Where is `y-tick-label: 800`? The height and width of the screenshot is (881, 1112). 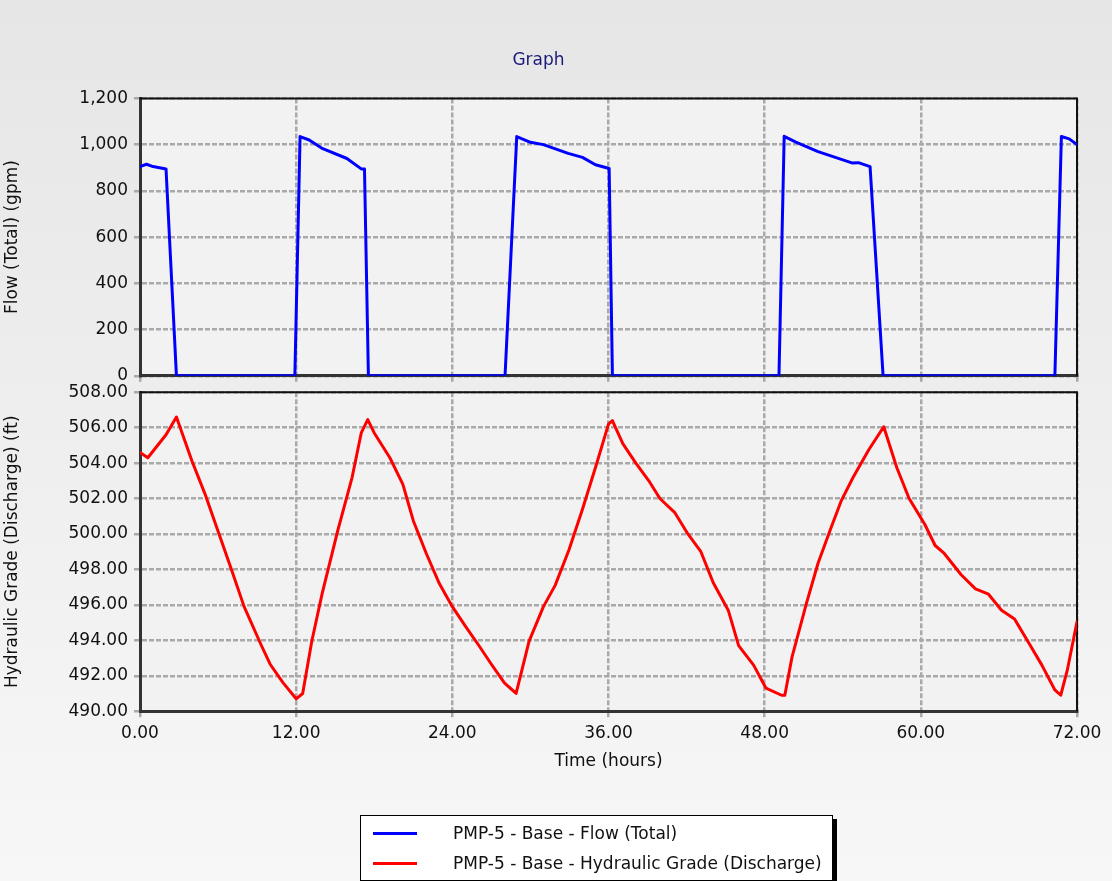
y-tick-label: 800 is located at coordinates (111, 189).